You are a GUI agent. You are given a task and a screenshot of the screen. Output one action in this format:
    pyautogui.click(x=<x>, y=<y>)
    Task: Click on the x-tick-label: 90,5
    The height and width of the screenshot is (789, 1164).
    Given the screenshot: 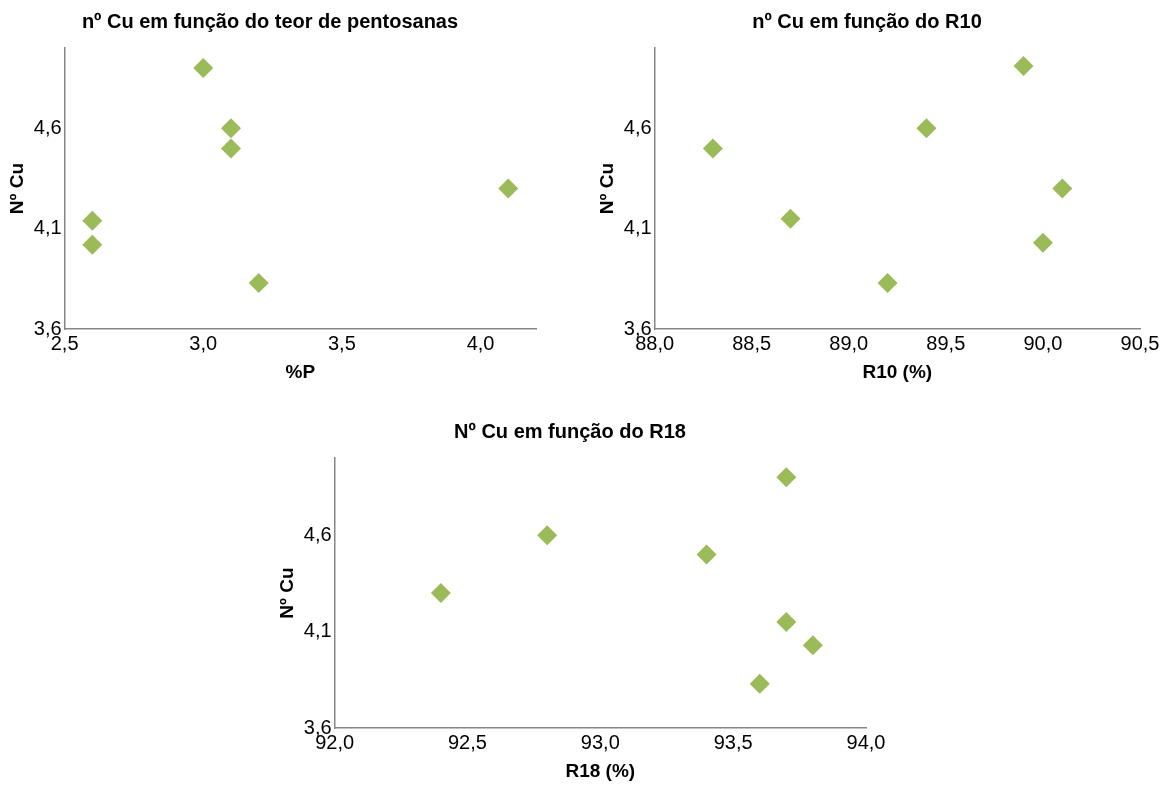 What is the action you would take?
    pyautogui.click(x=1140, y=342)
    